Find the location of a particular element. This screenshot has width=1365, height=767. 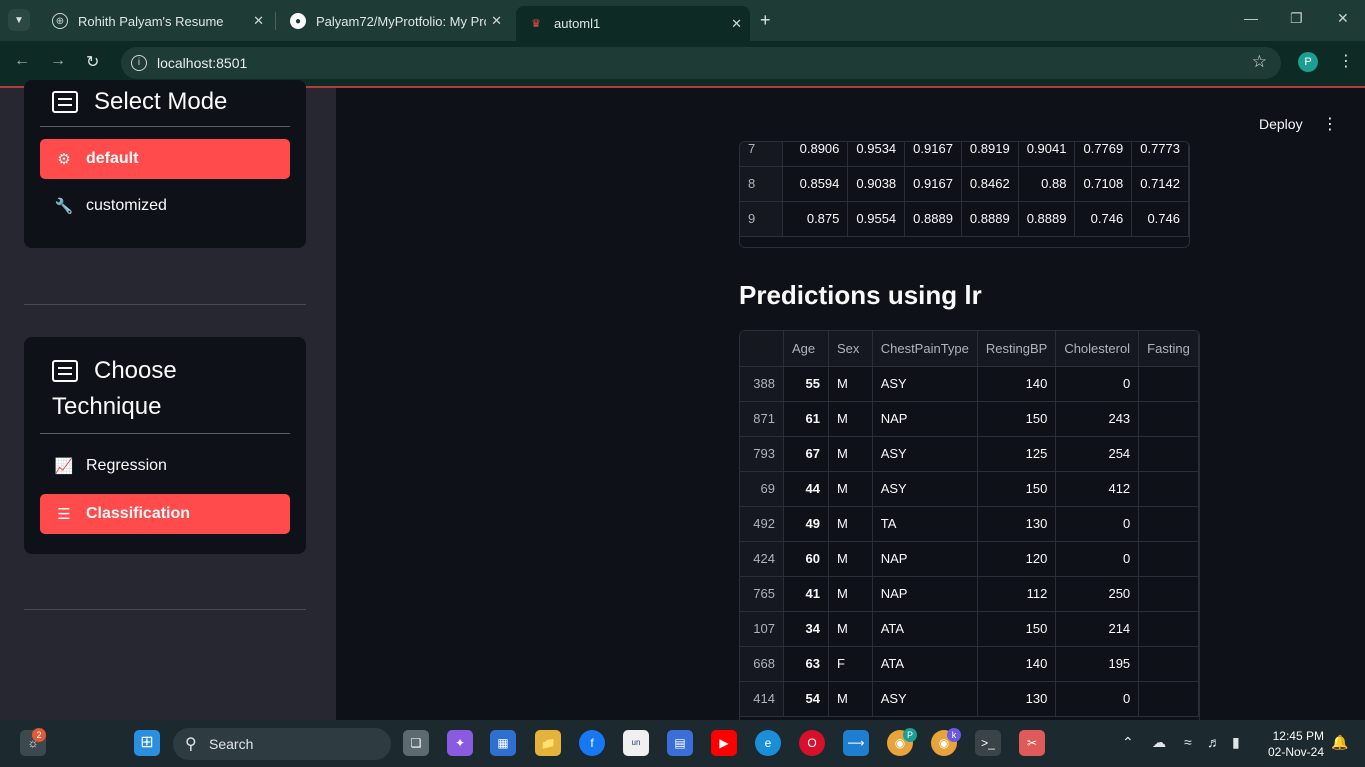

bookmark-star-icon: ☆ is located at coordinates (1259, 61).